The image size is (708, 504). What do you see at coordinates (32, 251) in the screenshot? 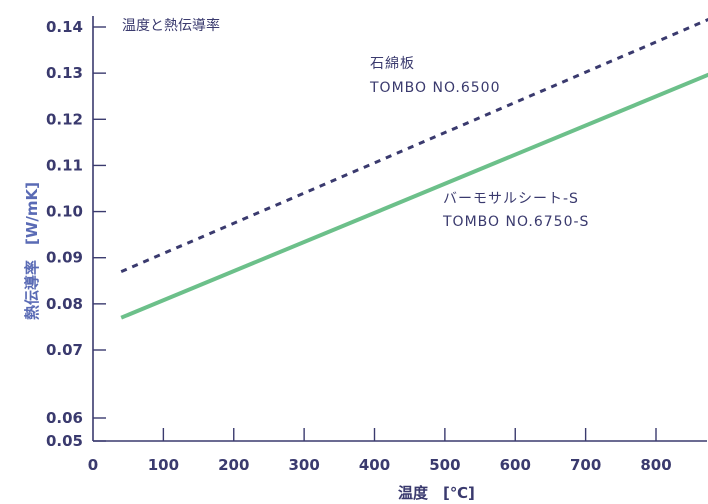
I see `y-axis-label: 熱伝導率 [W/mK]` at bounding box center [32, 251].